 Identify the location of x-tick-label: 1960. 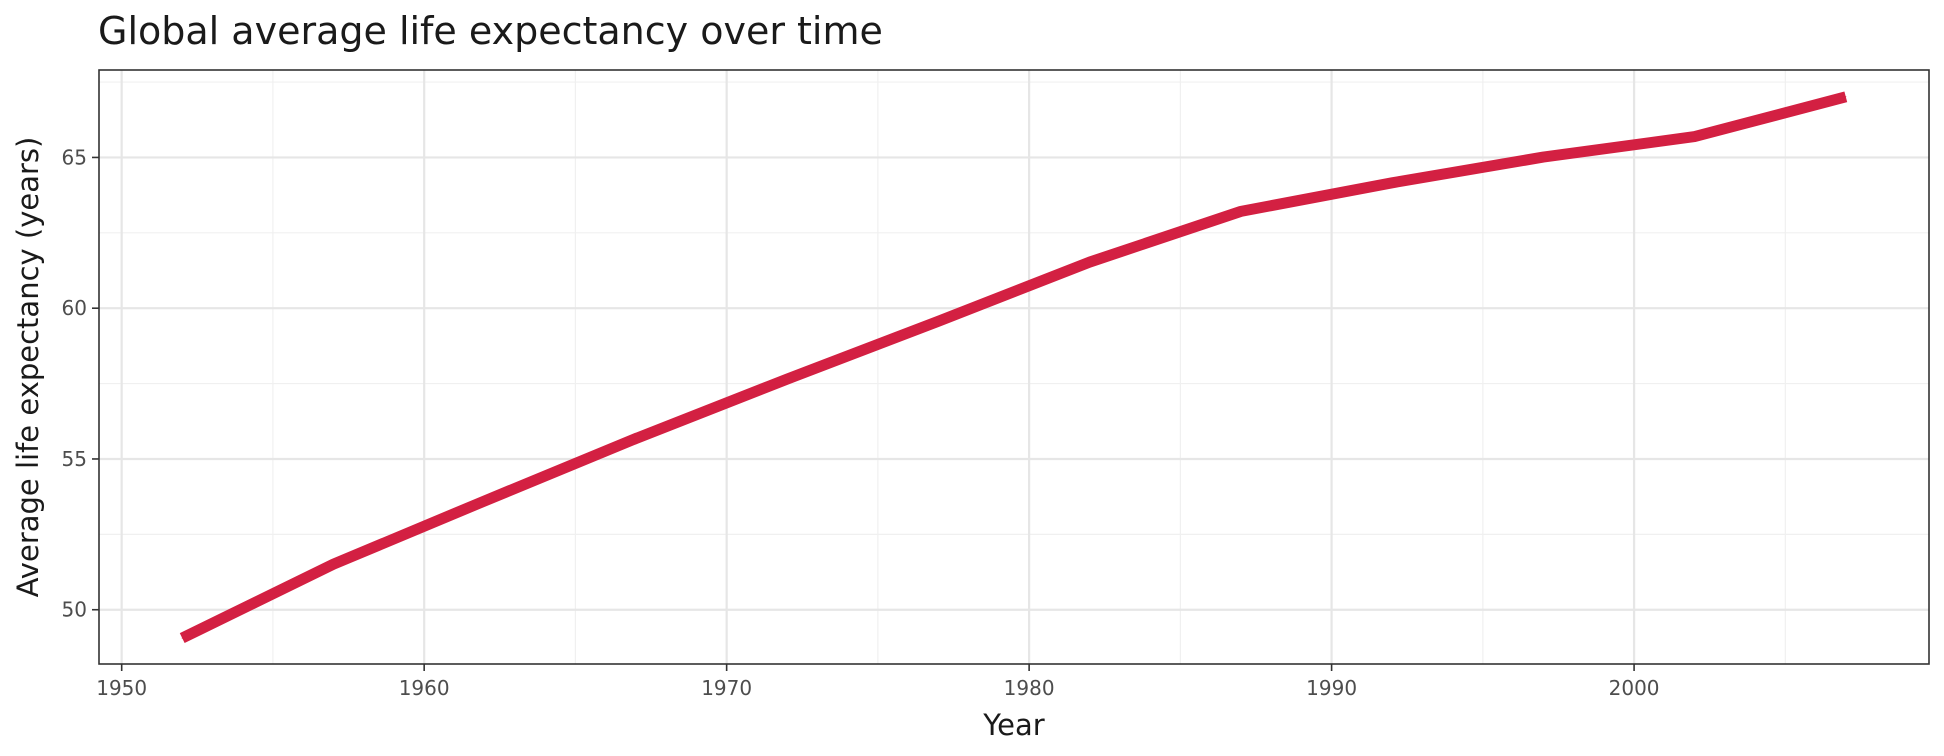
(424, 688).